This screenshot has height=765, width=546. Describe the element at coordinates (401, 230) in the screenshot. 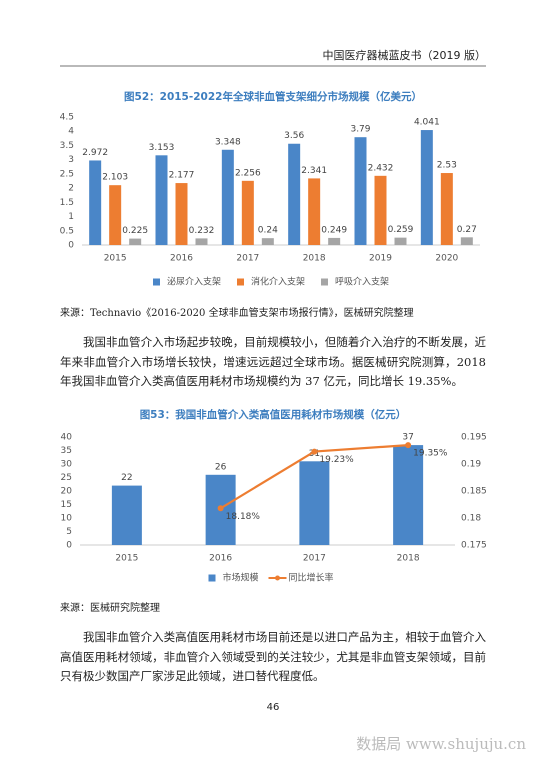

I see `data-label: 0.259` at that location.